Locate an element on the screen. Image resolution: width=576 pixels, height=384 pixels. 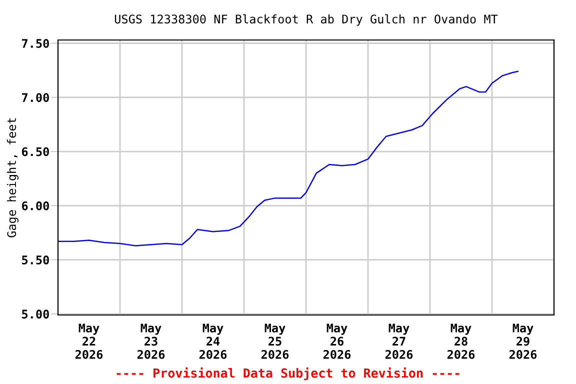
y-tick-label: 7.00 is located at coordinates (35, 97).